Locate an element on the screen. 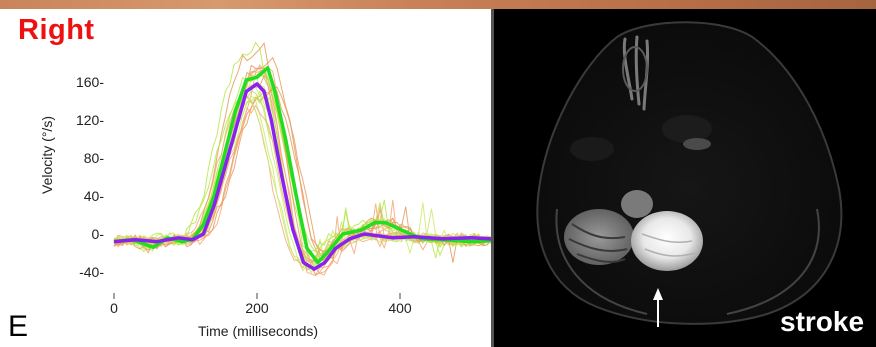 The image size is (876, 347). brainstem is located at coordinates (637, 204).